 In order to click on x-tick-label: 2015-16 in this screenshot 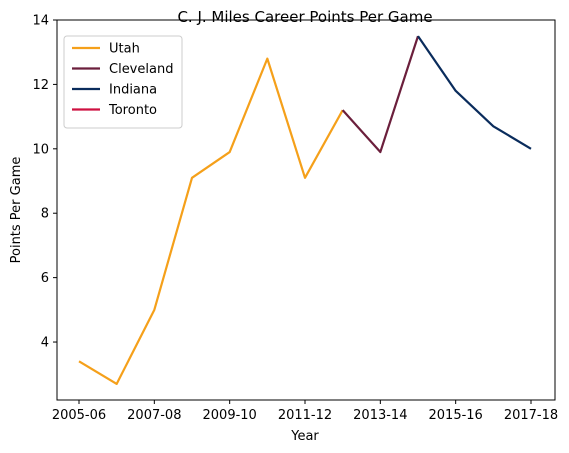, I will do `click(456, 415)`.